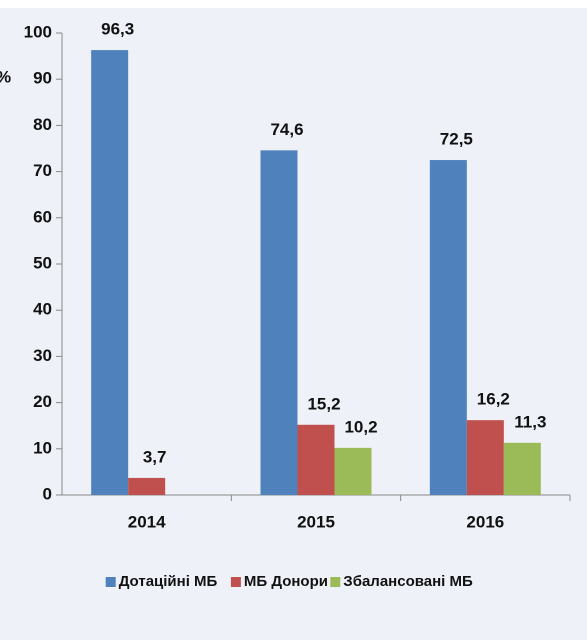  What do you see at coordinates (360, 426) in the screenshot?
I see `value-label: 10,2` at bounding box center [360, 426].